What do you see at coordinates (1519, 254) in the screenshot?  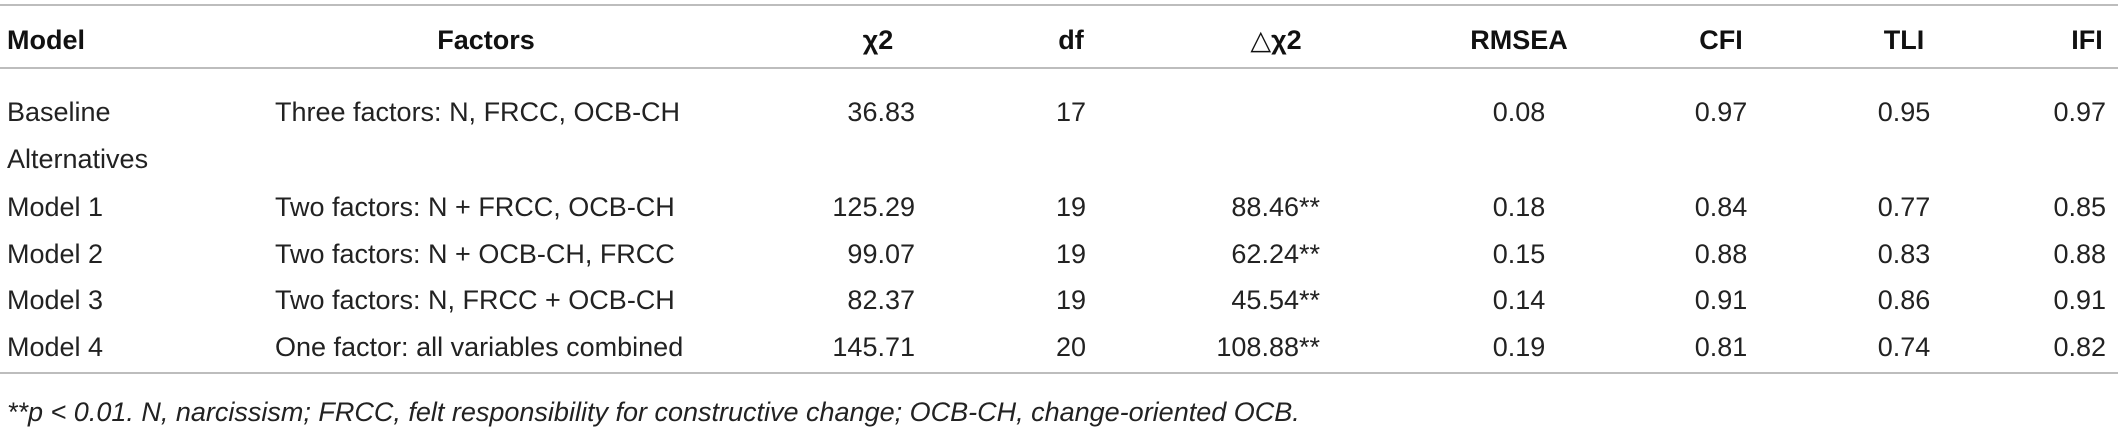 I see `table-cell: 0.15` at bounding box center [1519, 254].